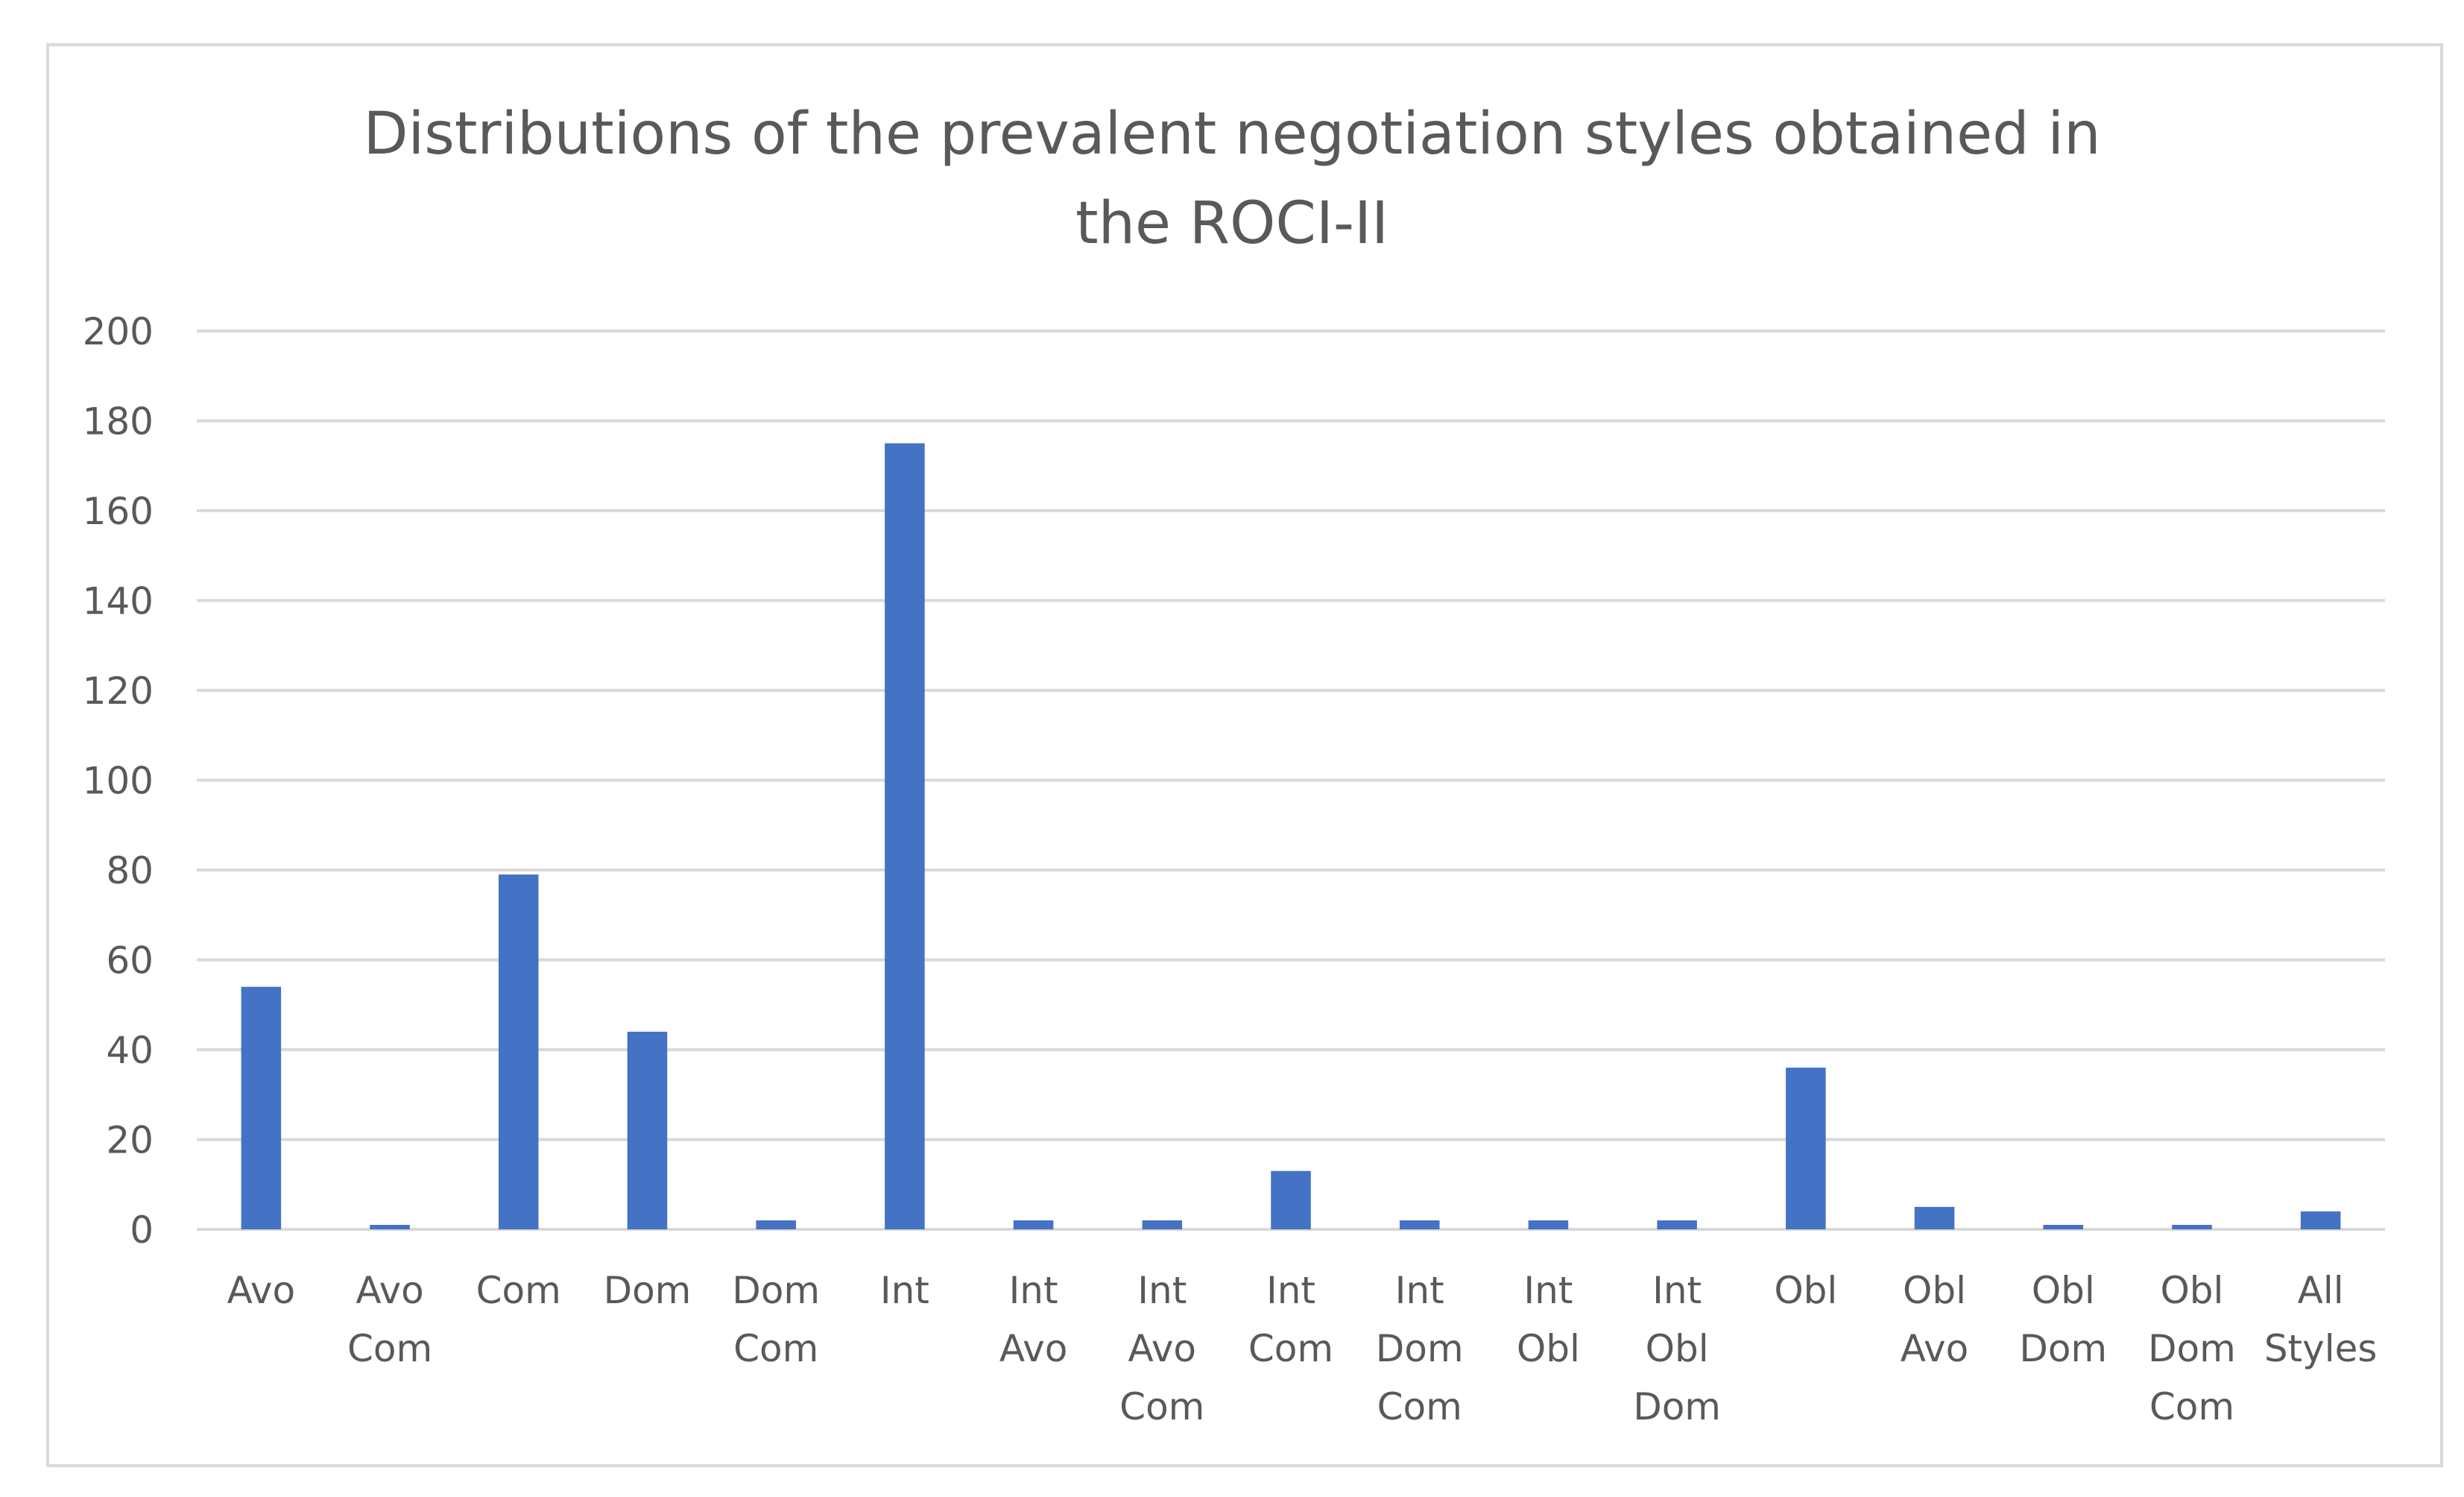 Image resolution: width=2464 pixels, height=1497 pixels. I want to click on y-tick-label: 180, so click(118, 422).